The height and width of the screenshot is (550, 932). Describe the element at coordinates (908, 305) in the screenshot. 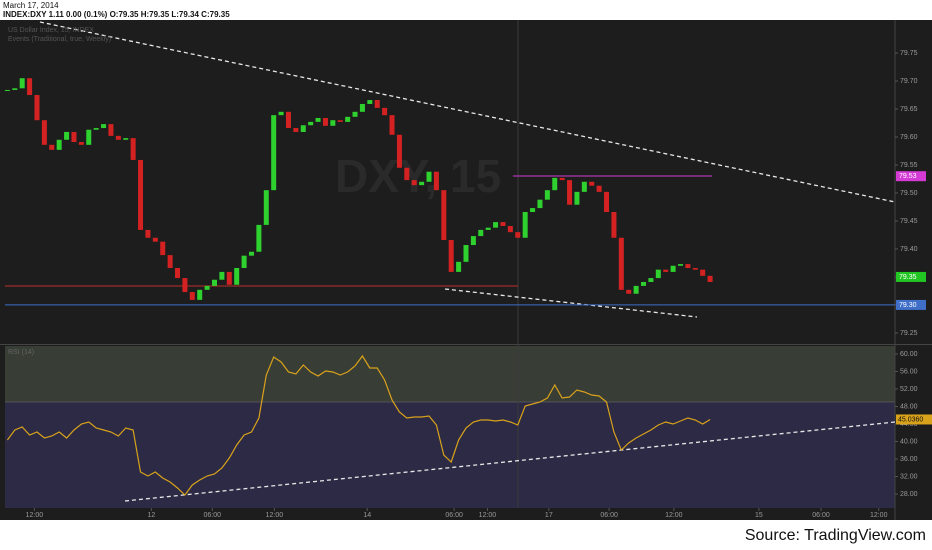

I see `level-label: 79.30` at that location.